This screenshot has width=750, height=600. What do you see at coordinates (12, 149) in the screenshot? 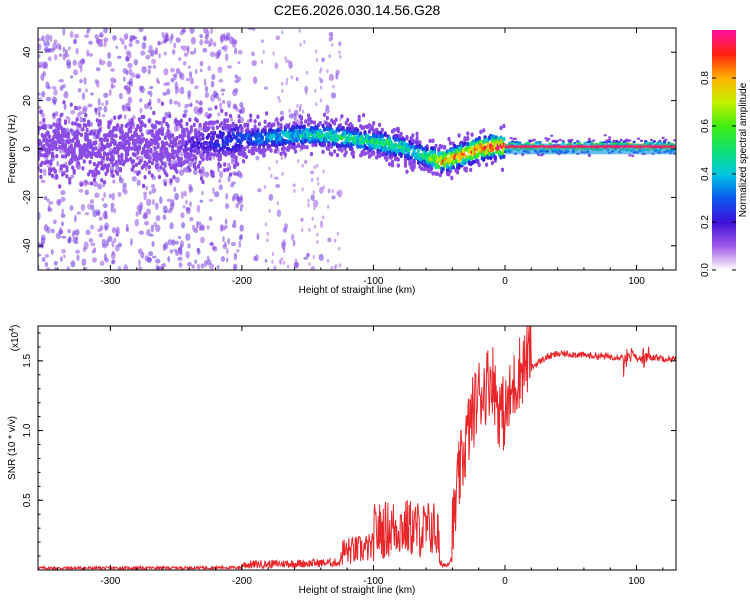
I see `spectrogram-ylabel: Frequency (Hz)` at bounding box center [12, 149].